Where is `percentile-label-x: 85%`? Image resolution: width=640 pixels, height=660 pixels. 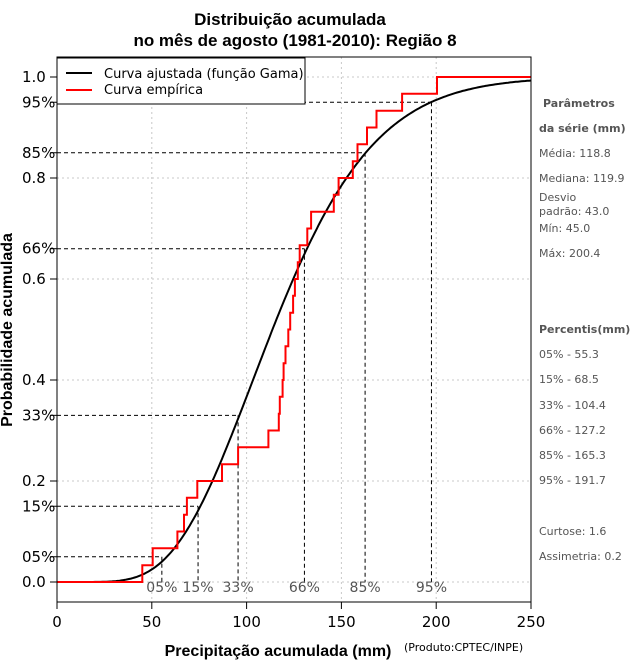
percentile-label-x: 85% is located at coordinates (365, 588).